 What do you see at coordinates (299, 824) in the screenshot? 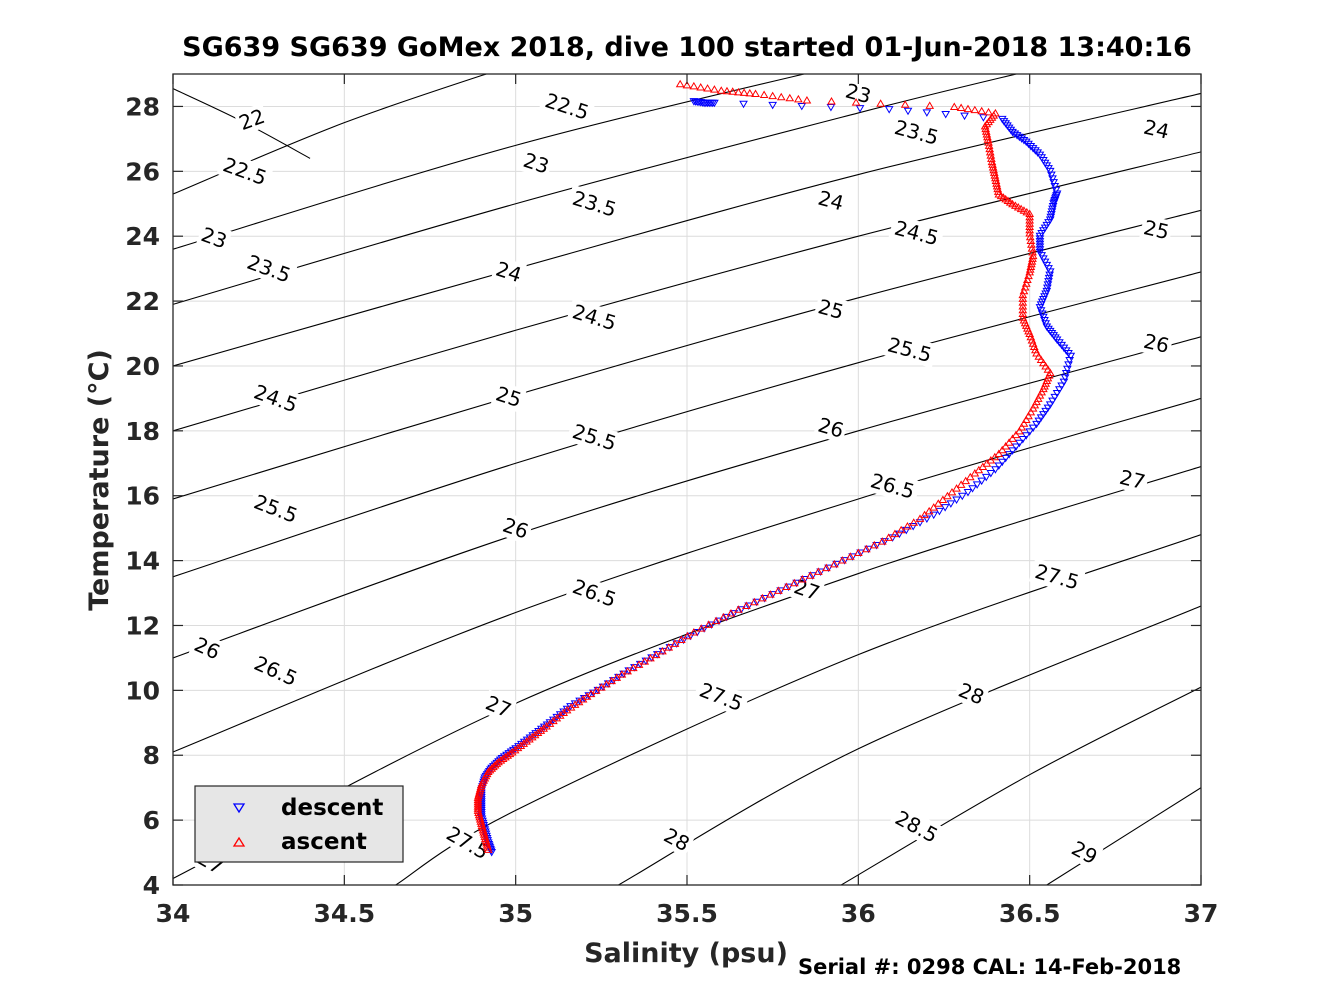
I see `legend-box` at bounding box center [299, 824].